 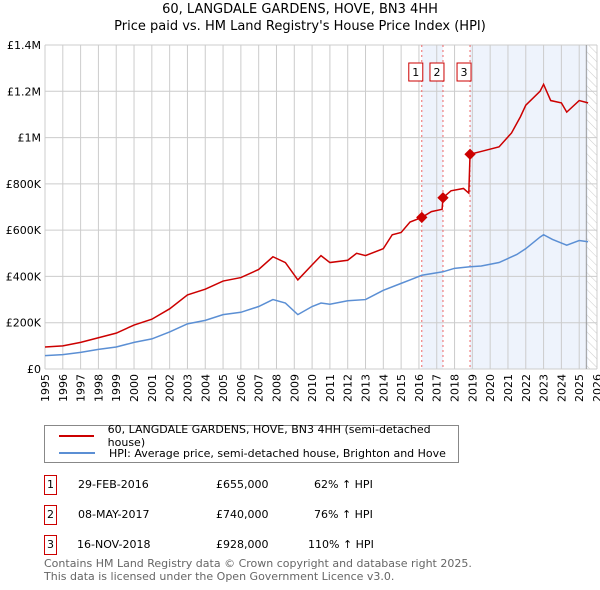 I want to click on sale-marker-label: 3, so click(x=50, y=545).